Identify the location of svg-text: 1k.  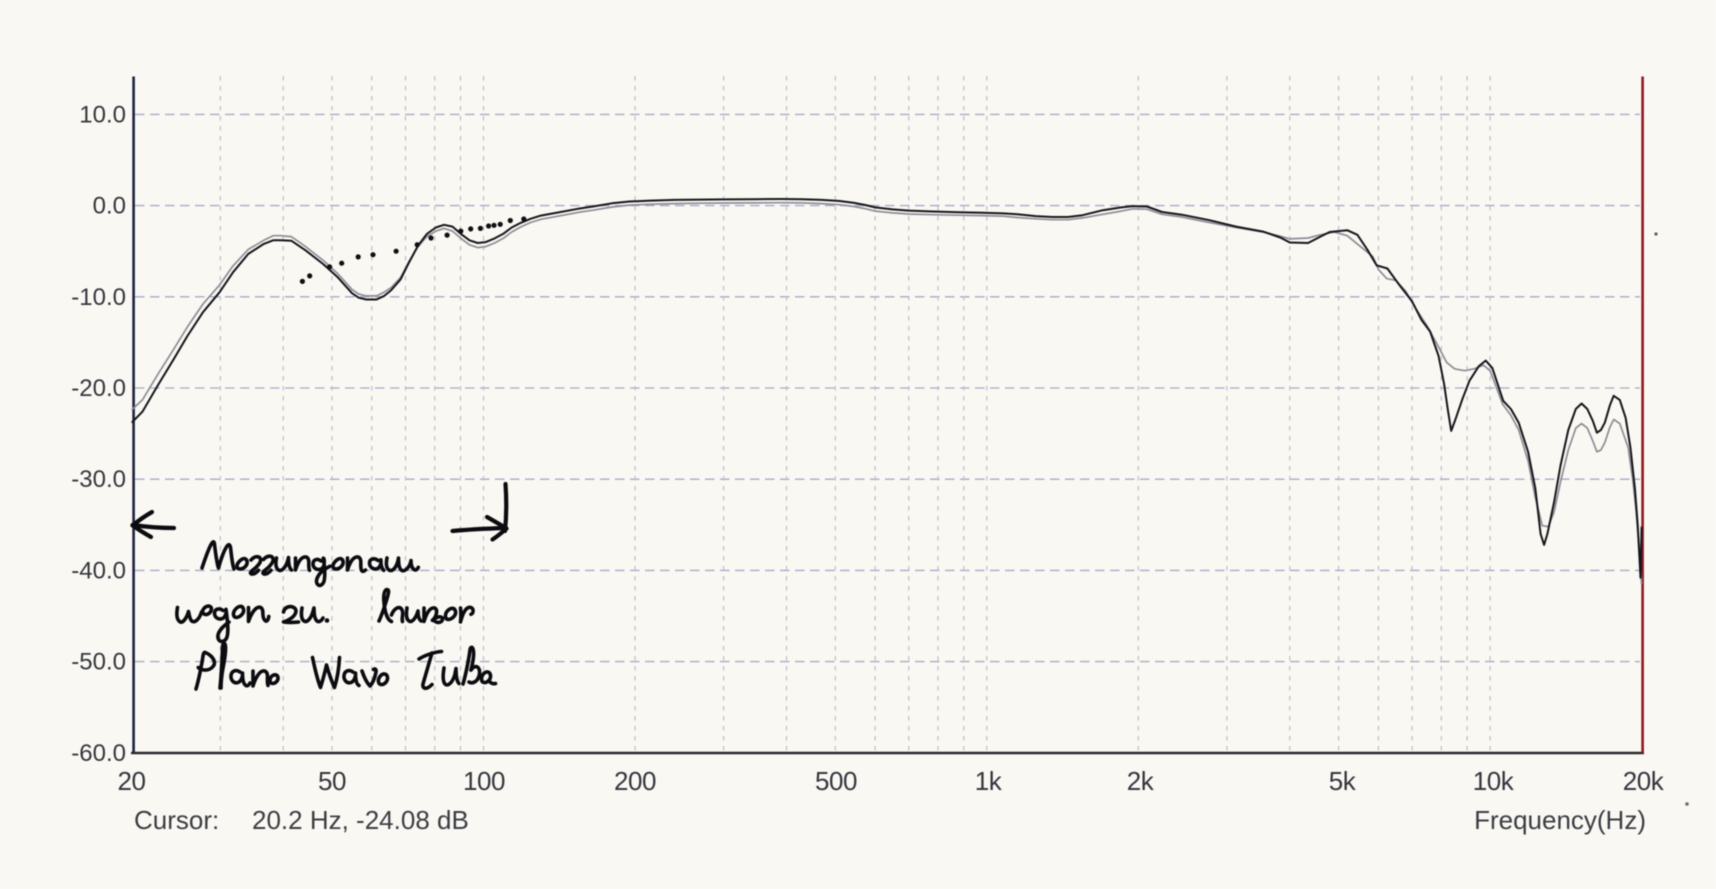
(989, 781).